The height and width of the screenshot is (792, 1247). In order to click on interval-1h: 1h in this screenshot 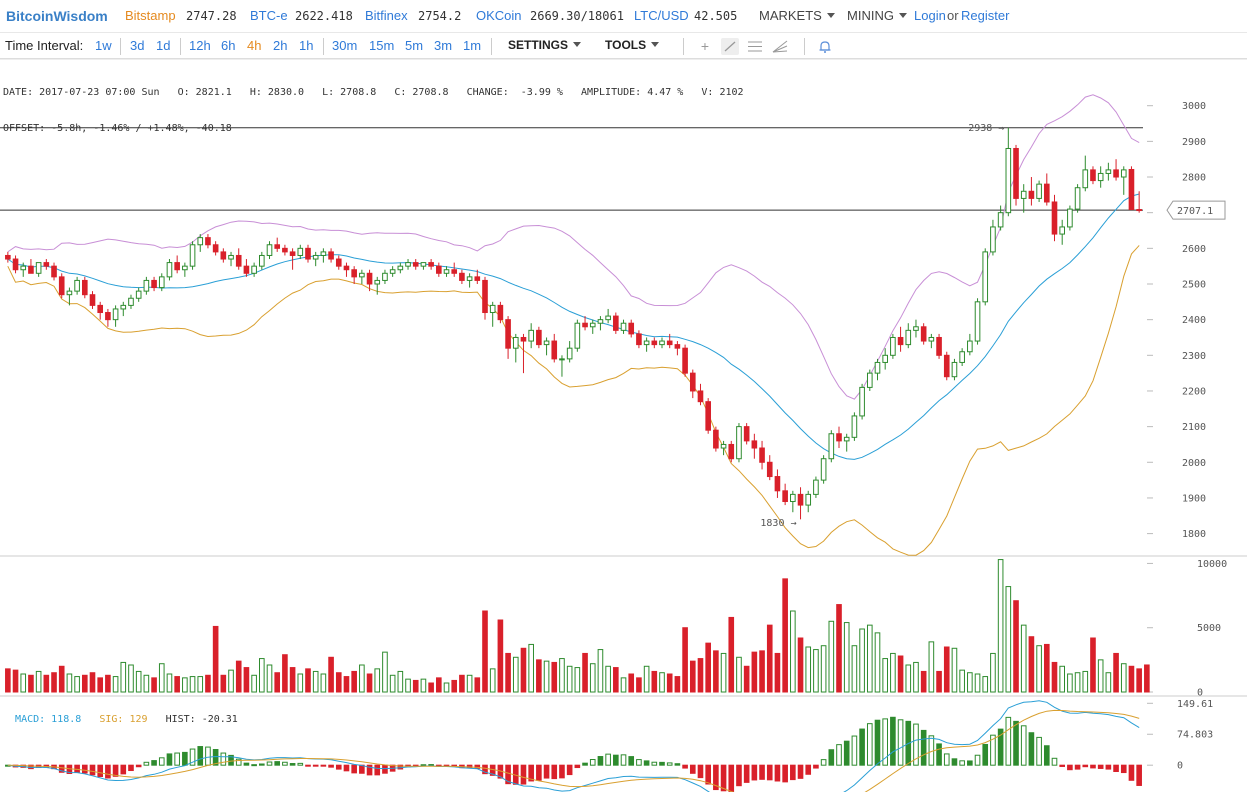, I will do `click(306, 45)`.